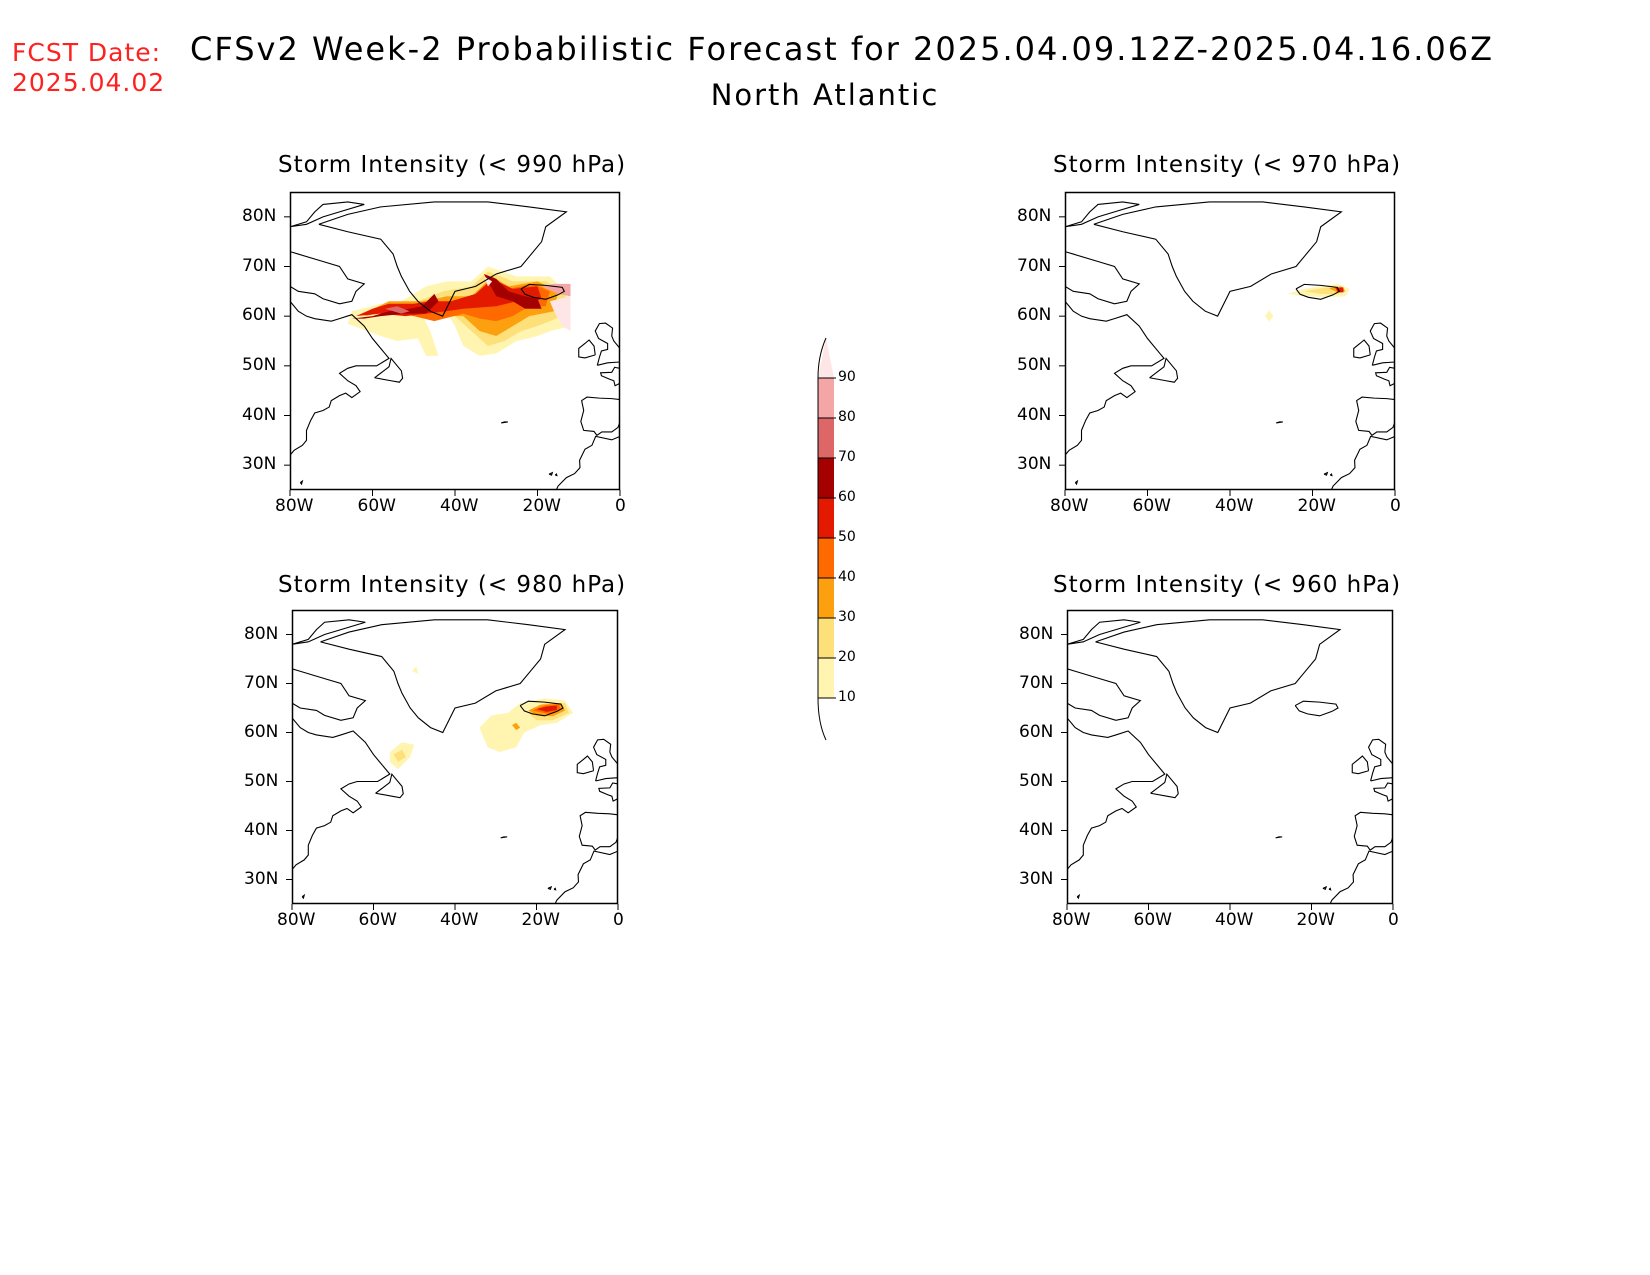  What do you see at coordinates (551, 473) in the screenshot?
I see `coastline-canaries2` at bounding box center [551, 473].